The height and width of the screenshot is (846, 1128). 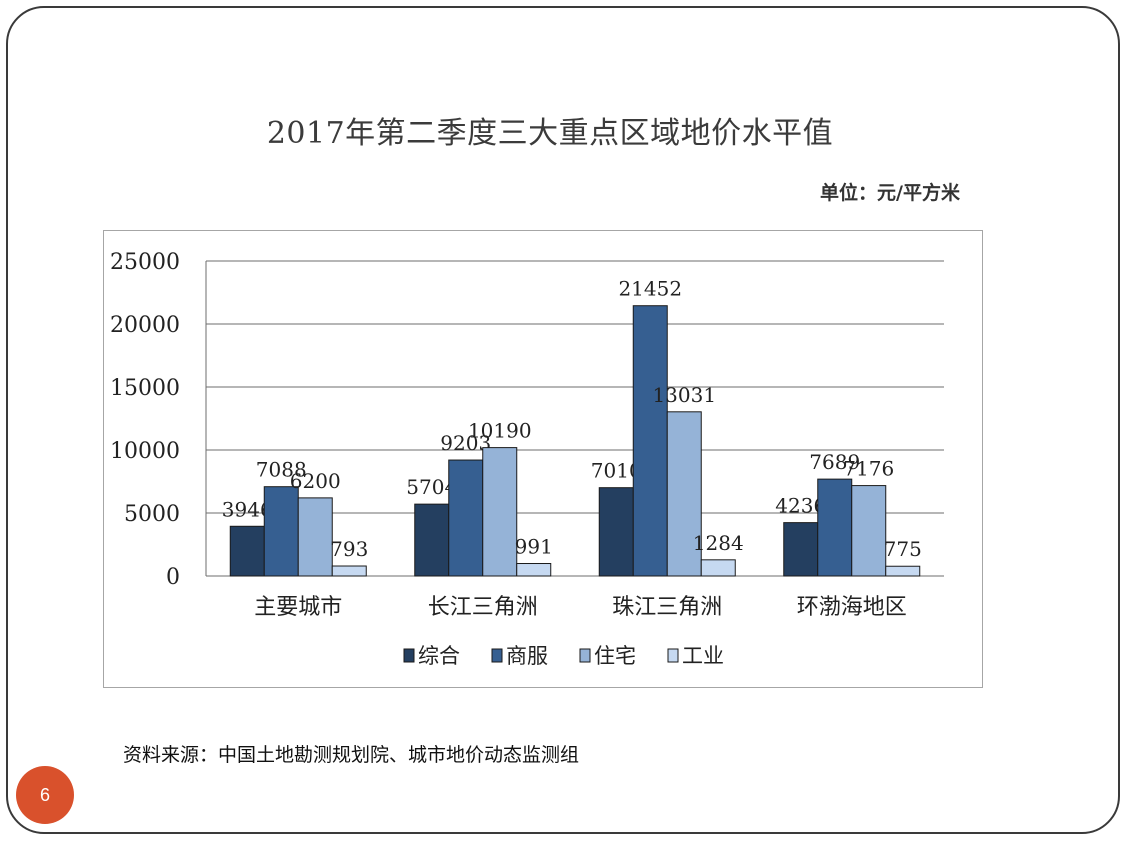 I want to click on source-note: 资料来源：中国土地勘测规划院、城市地价动态监测组, so click(x=351, y=755).